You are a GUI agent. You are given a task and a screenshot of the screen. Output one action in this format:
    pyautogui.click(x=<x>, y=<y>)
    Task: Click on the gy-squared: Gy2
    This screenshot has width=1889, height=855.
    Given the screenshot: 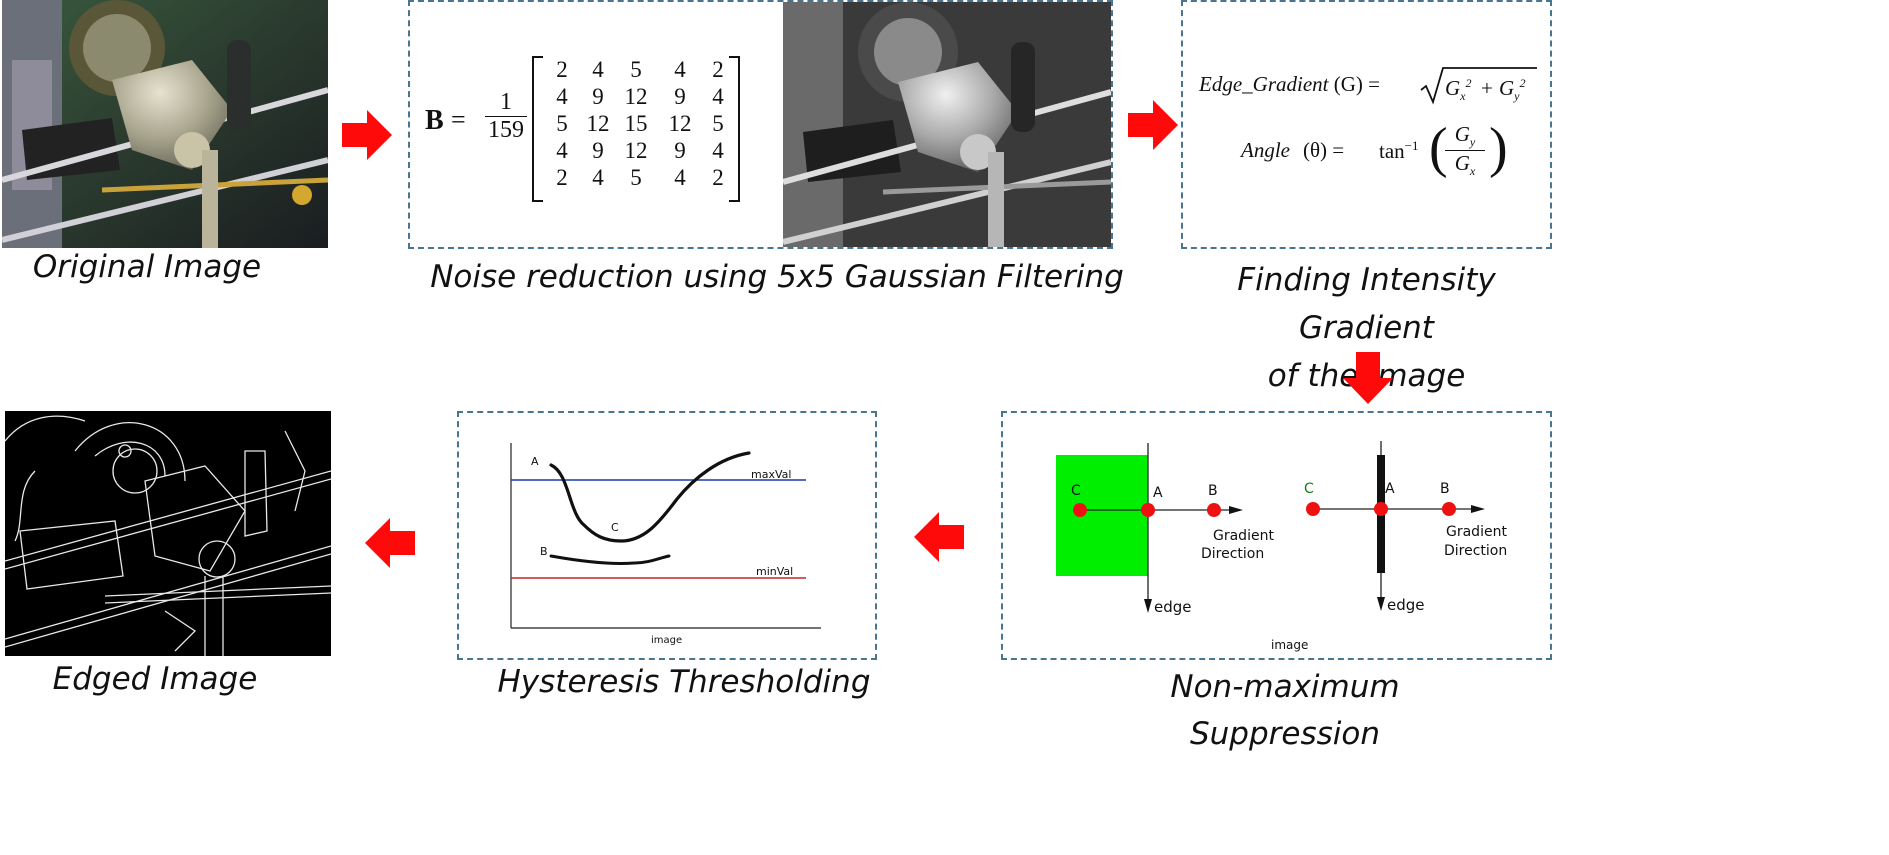 What is the action you would take?
    pyautogui.click(x=1512, y=90)
    